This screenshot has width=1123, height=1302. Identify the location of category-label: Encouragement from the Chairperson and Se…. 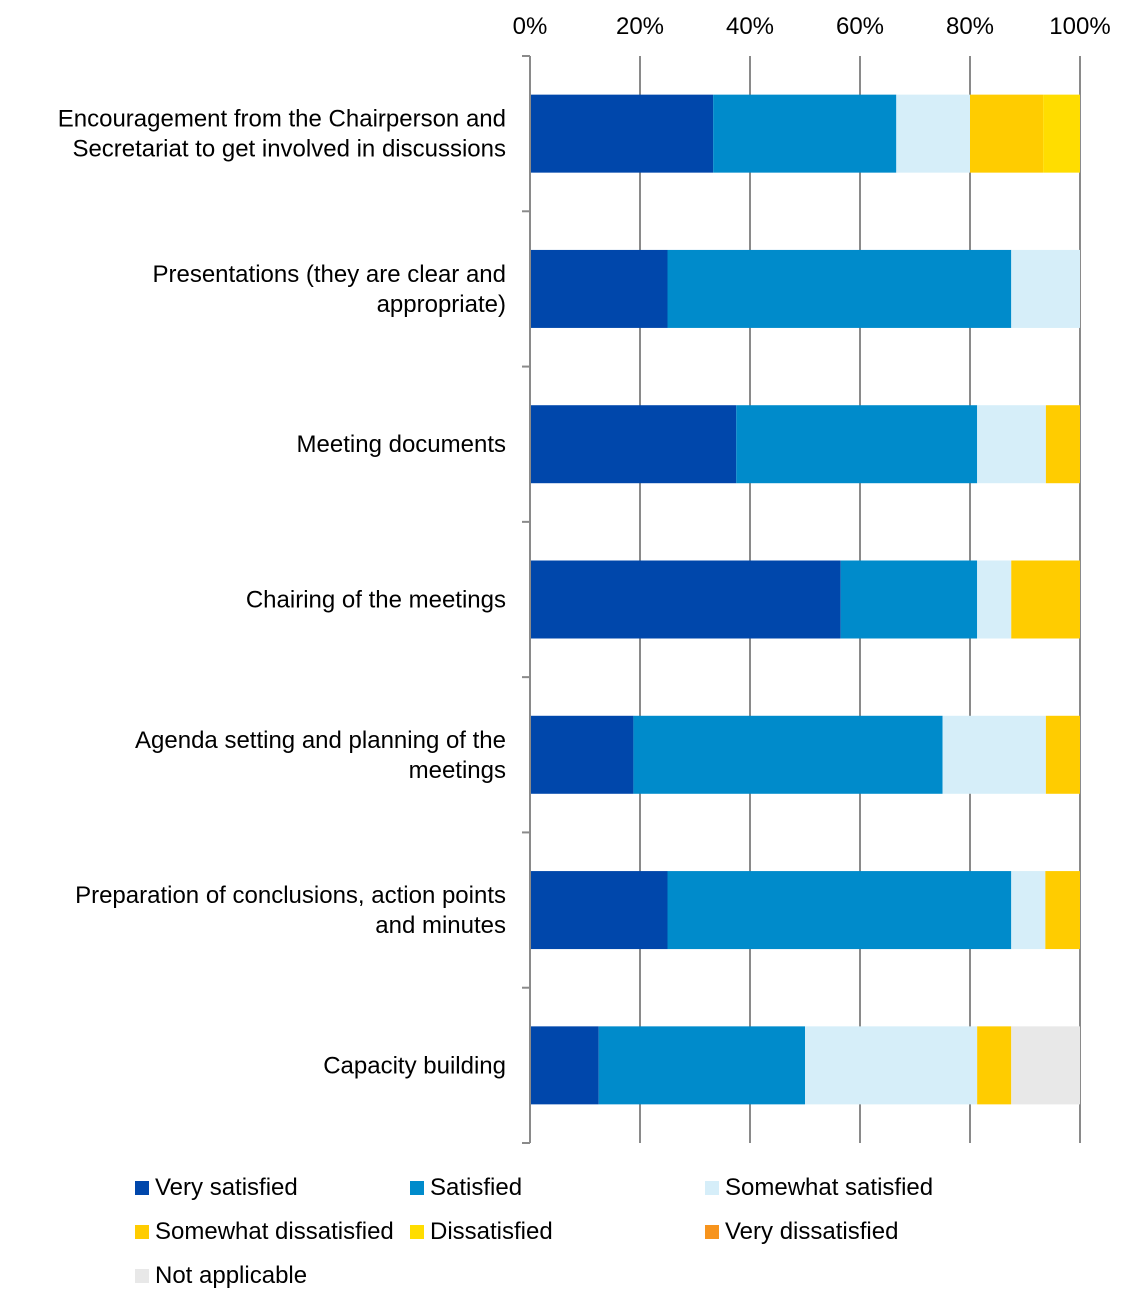
(282, 134).